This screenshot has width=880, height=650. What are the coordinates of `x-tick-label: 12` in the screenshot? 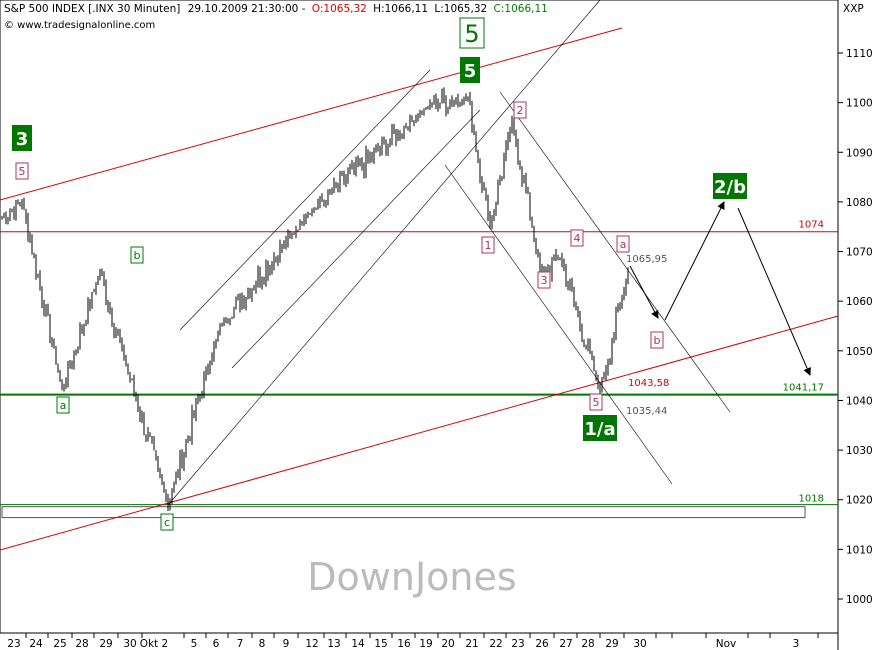 It's located at (311, 644).